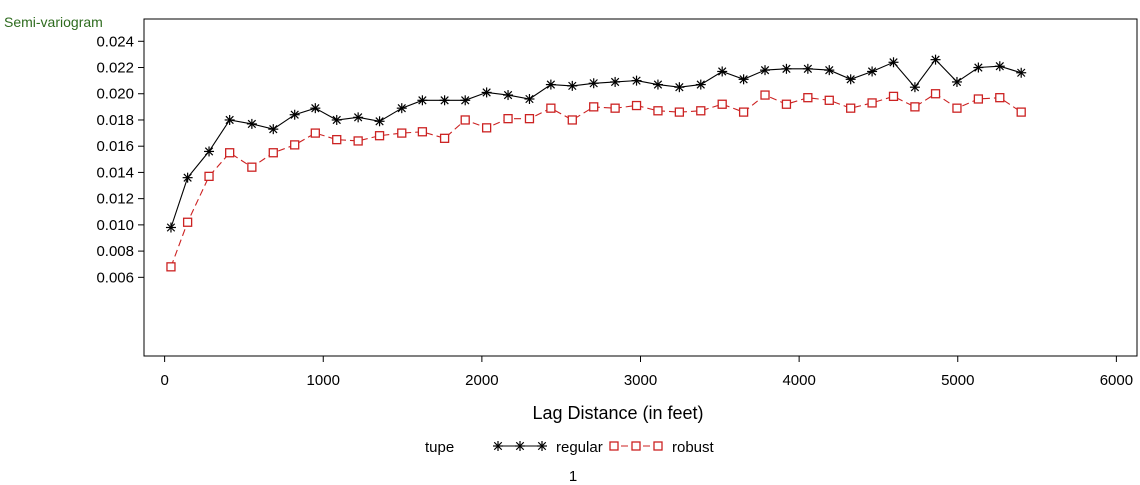 The image size is (1140, 485). I want to click on x-tick-label: 6000, so click(1116, 380).